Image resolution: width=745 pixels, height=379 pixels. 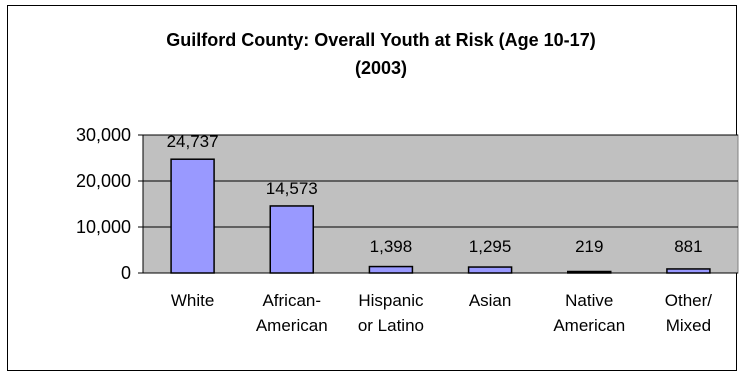 I want to click on category-label: White, so click(x=192, y=300).